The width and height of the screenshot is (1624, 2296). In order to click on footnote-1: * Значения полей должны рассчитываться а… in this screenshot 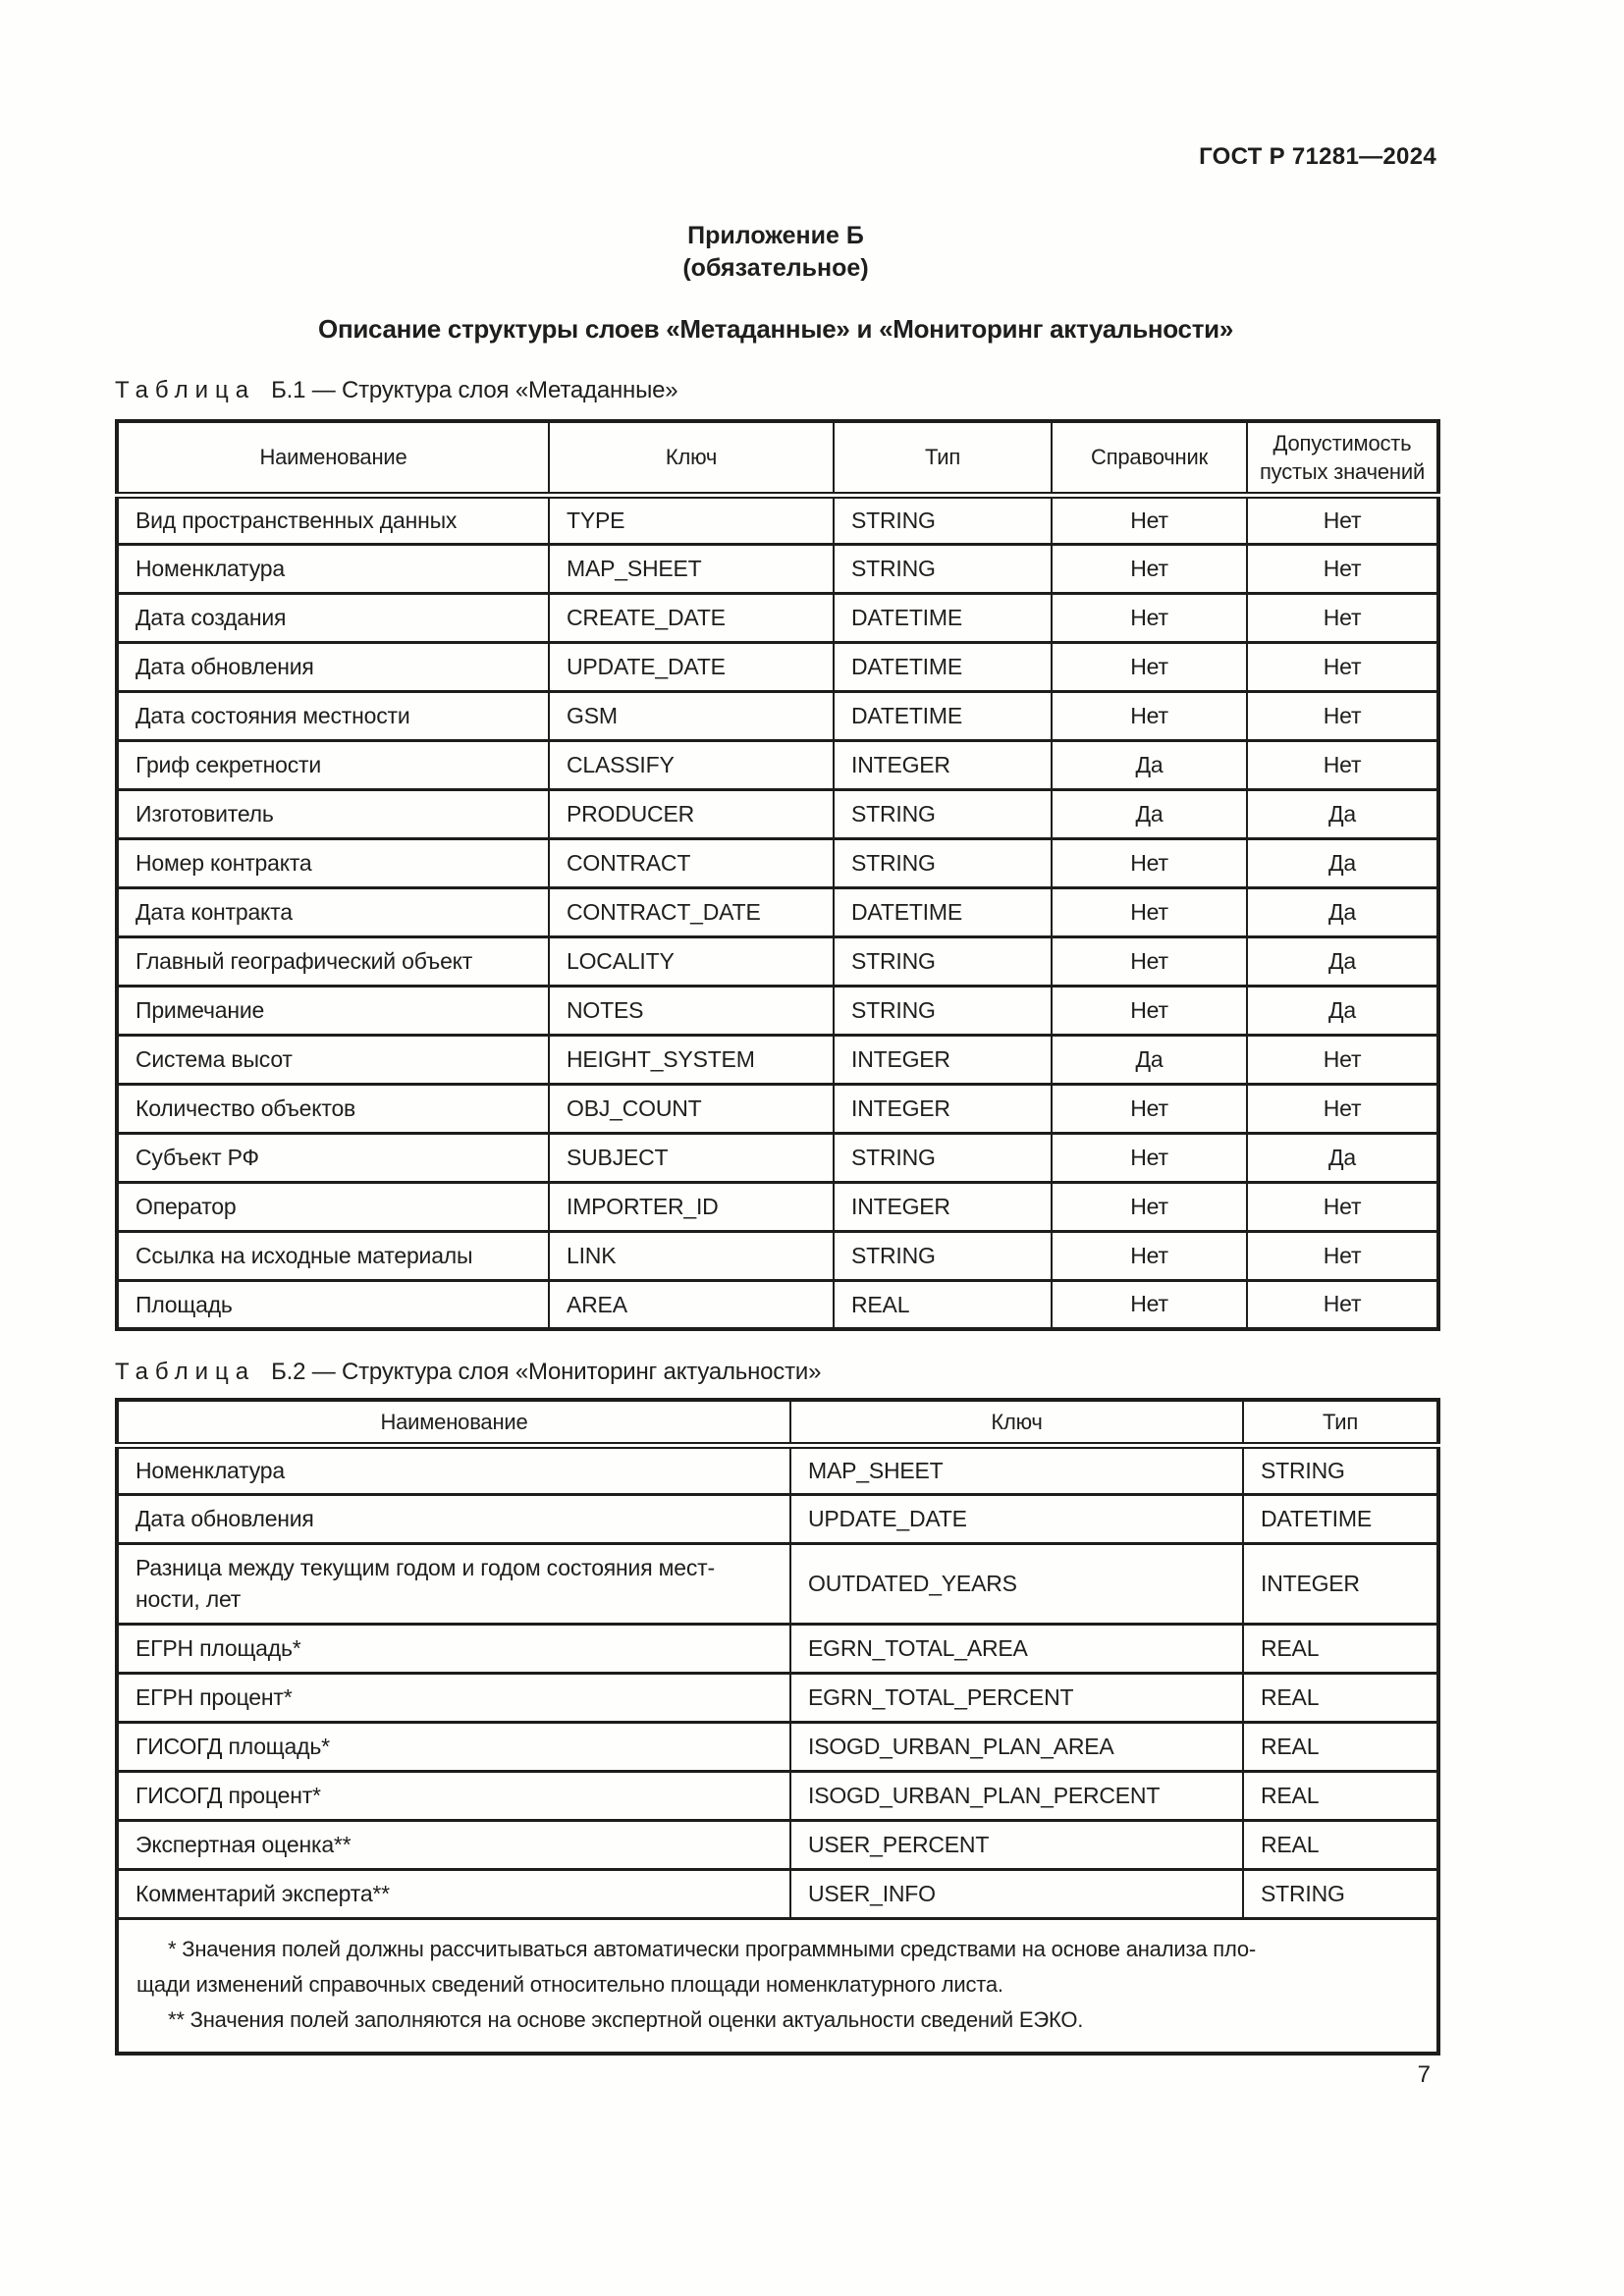, I will do `click(696, 1966)`.